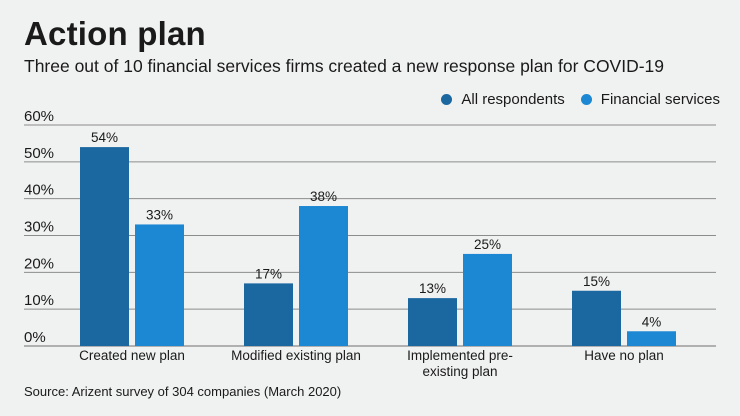  I want to click on data-label: 33%, so click(159, 214).